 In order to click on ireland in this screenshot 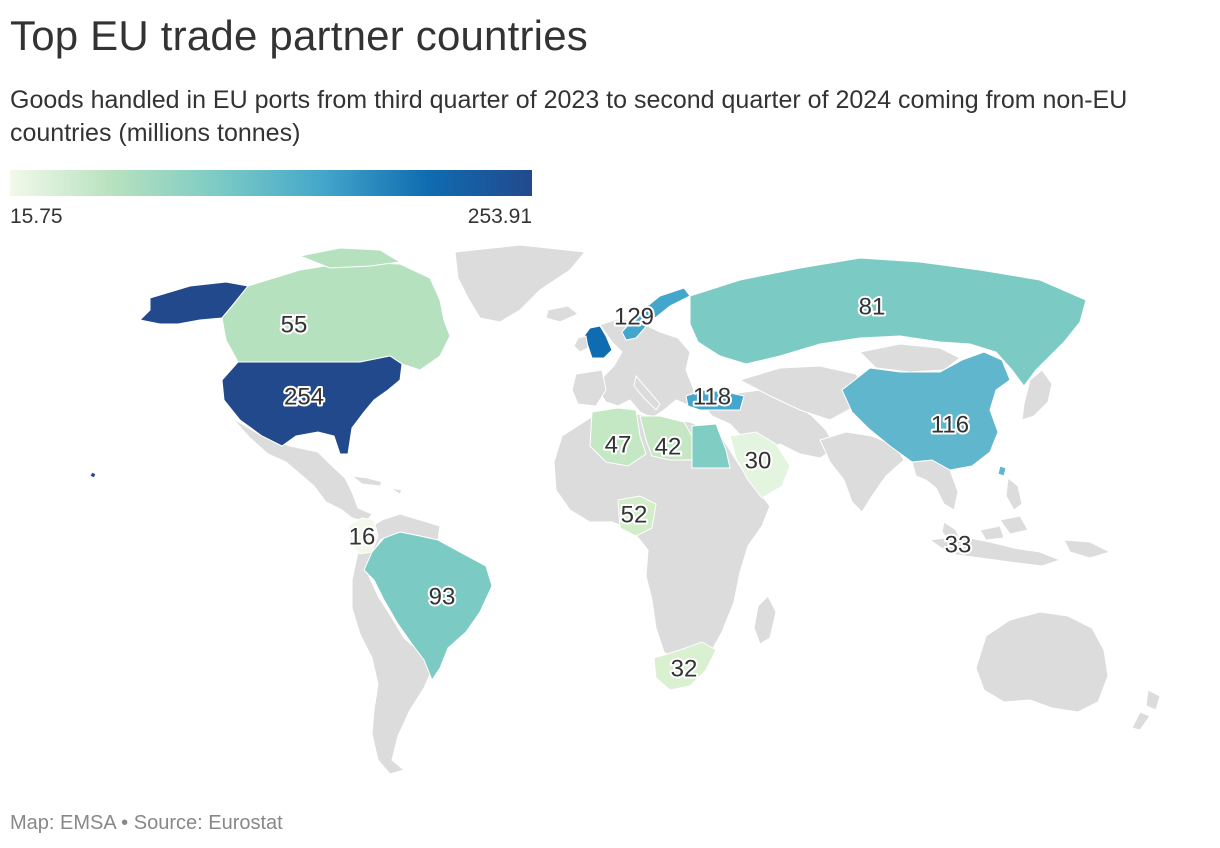, I will do `click(581, 344)`.